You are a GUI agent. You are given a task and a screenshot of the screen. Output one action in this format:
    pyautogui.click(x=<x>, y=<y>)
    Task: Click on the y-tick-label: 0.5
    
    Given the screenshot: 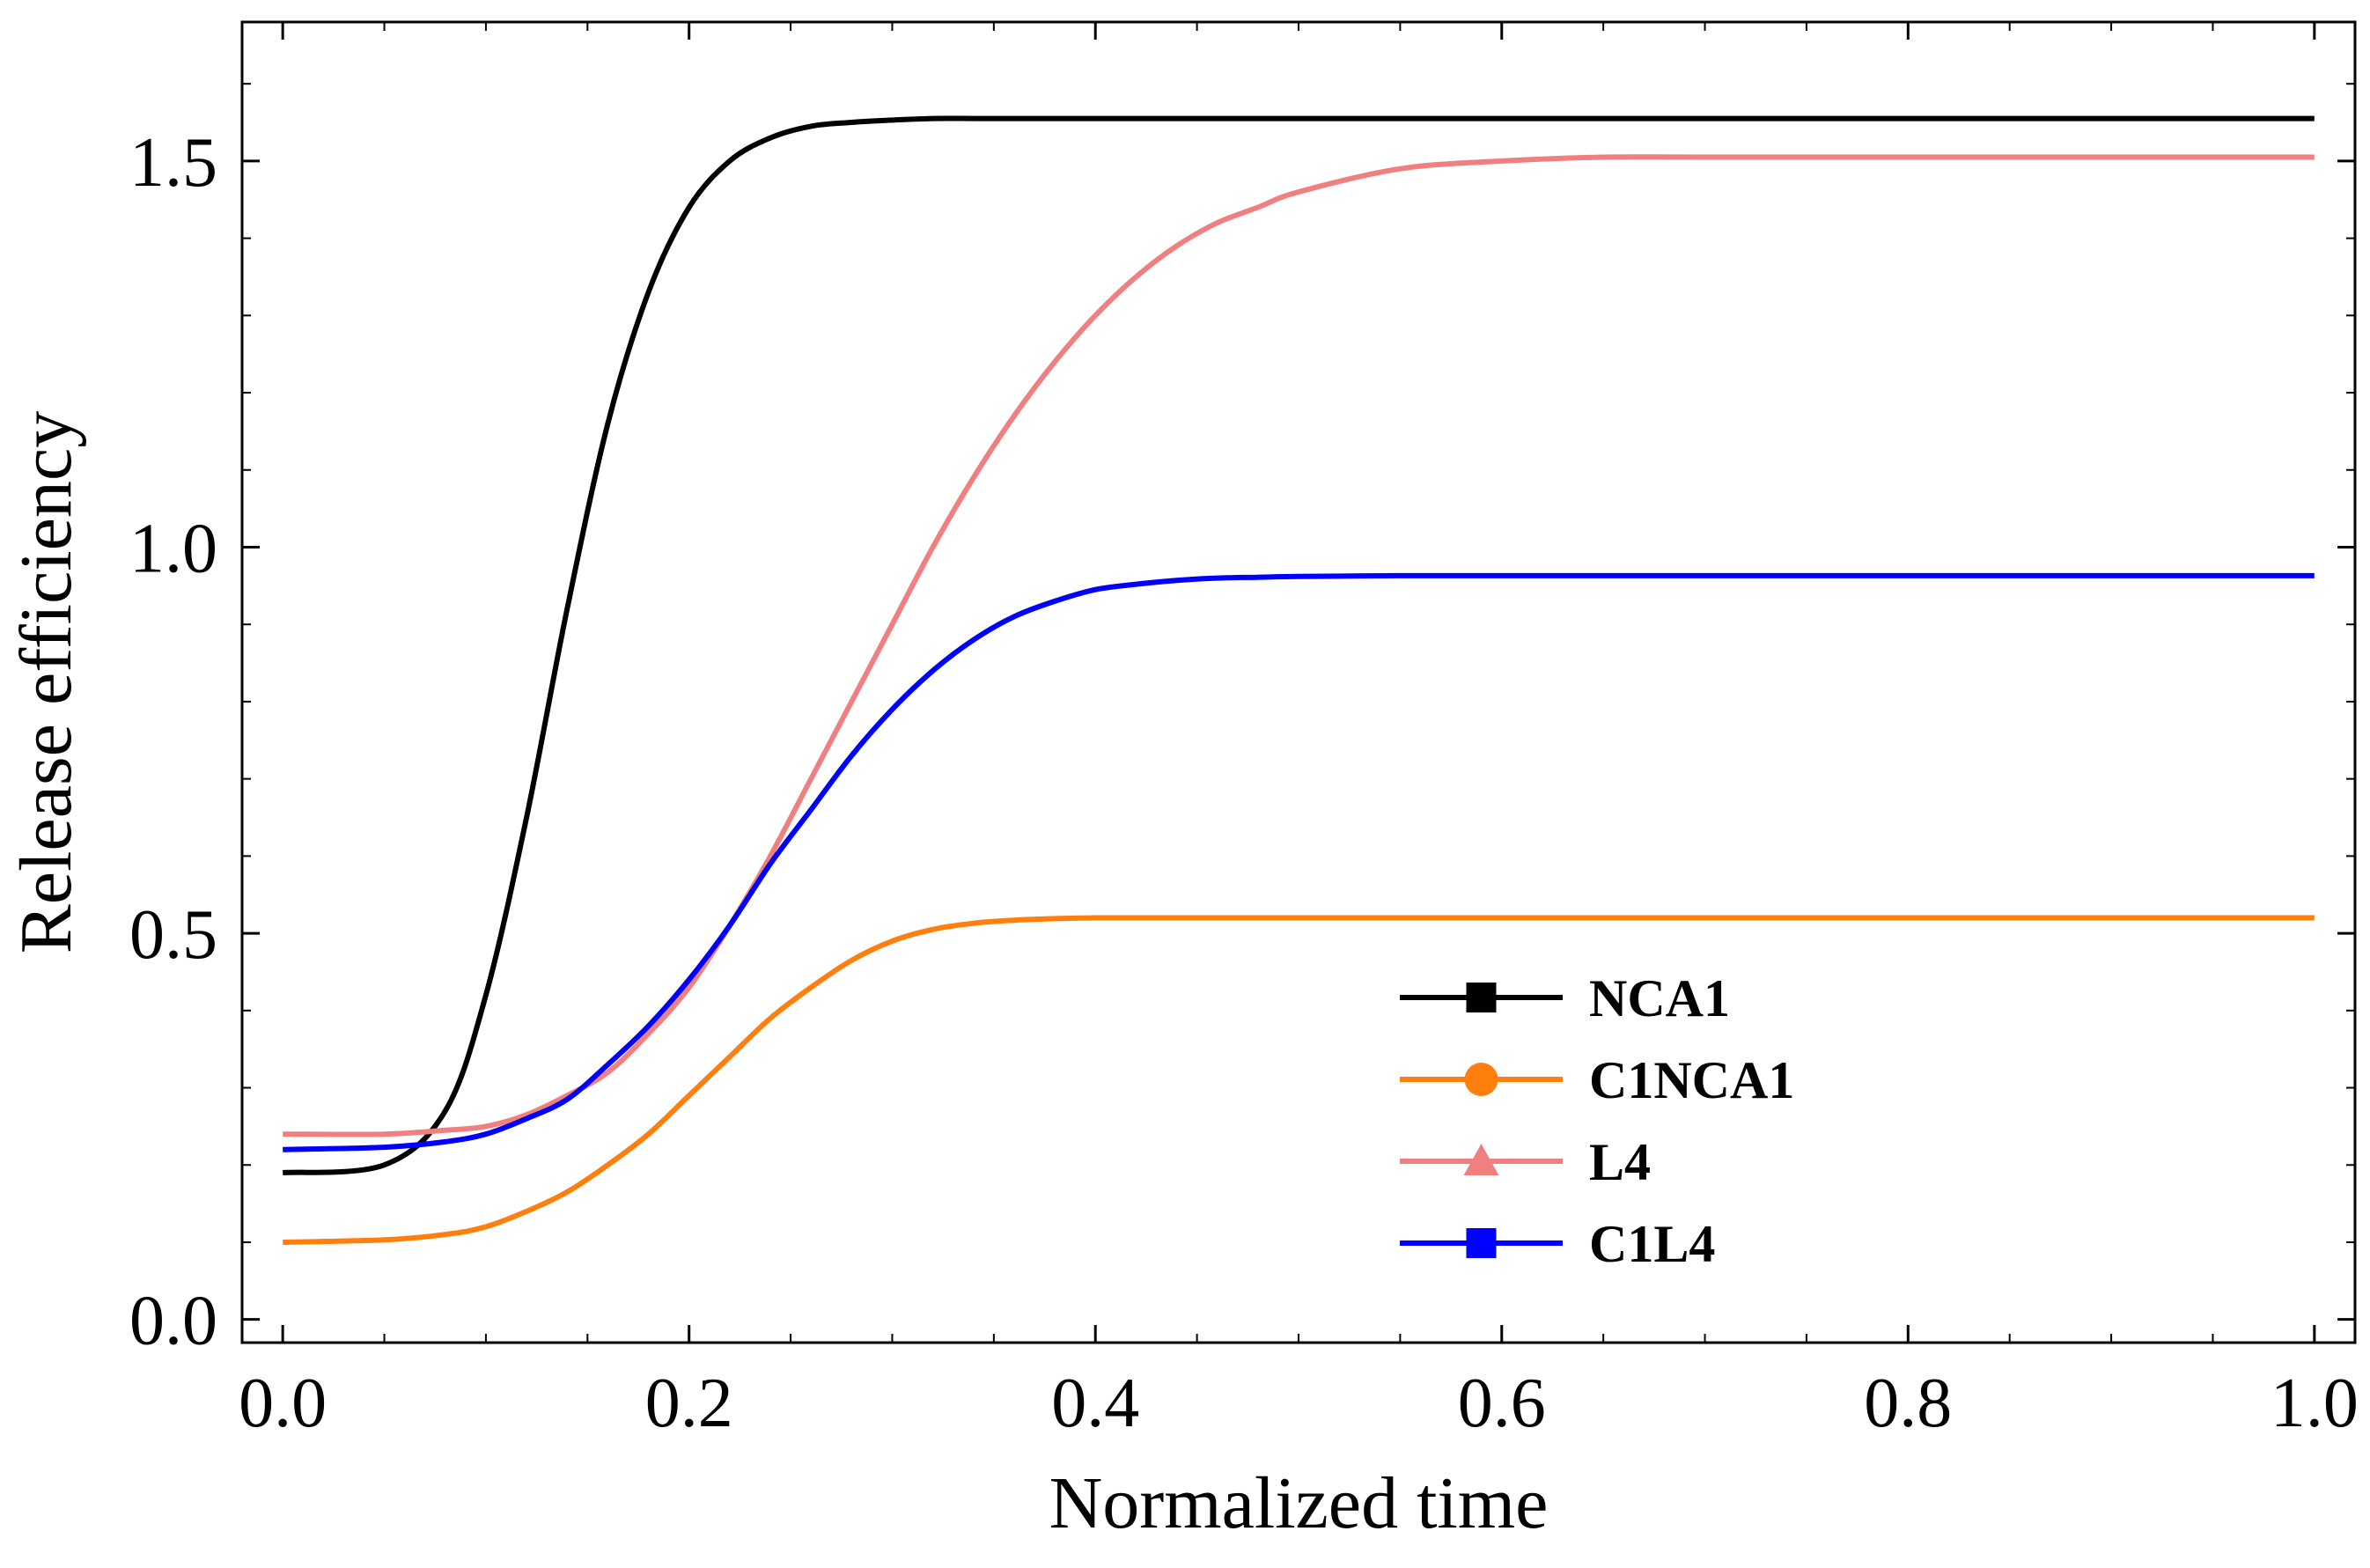 What is the action you would take?
    pyautogui.click(x=173, y=935)
    